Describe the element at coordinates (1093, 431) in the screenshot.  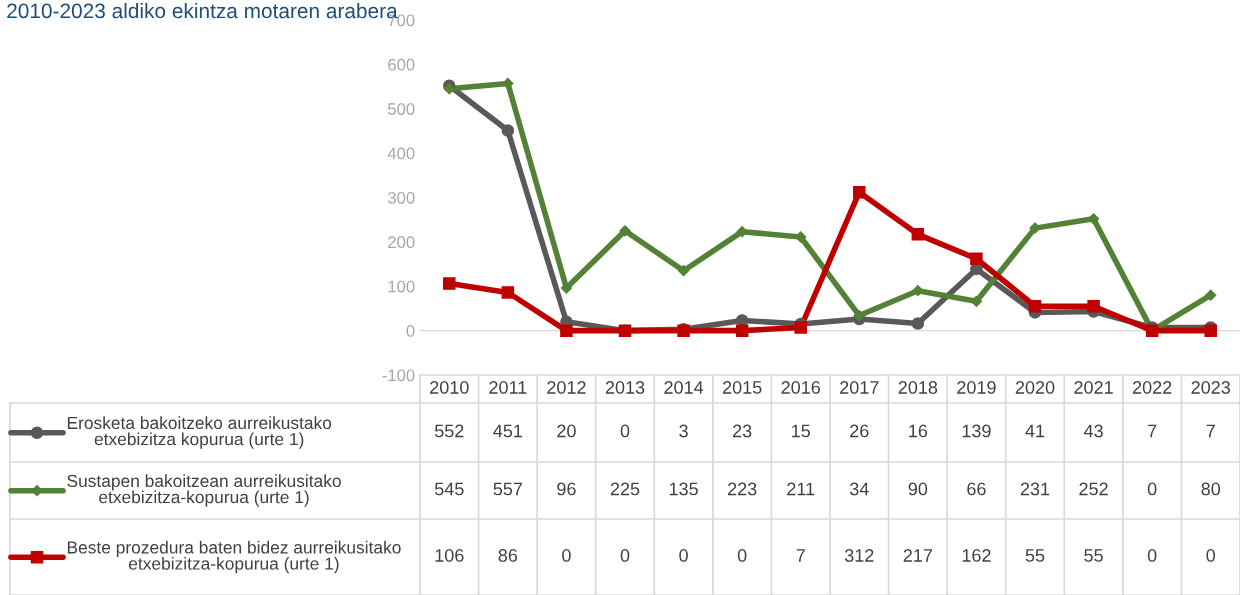
I see `data-label: 43` at that location.